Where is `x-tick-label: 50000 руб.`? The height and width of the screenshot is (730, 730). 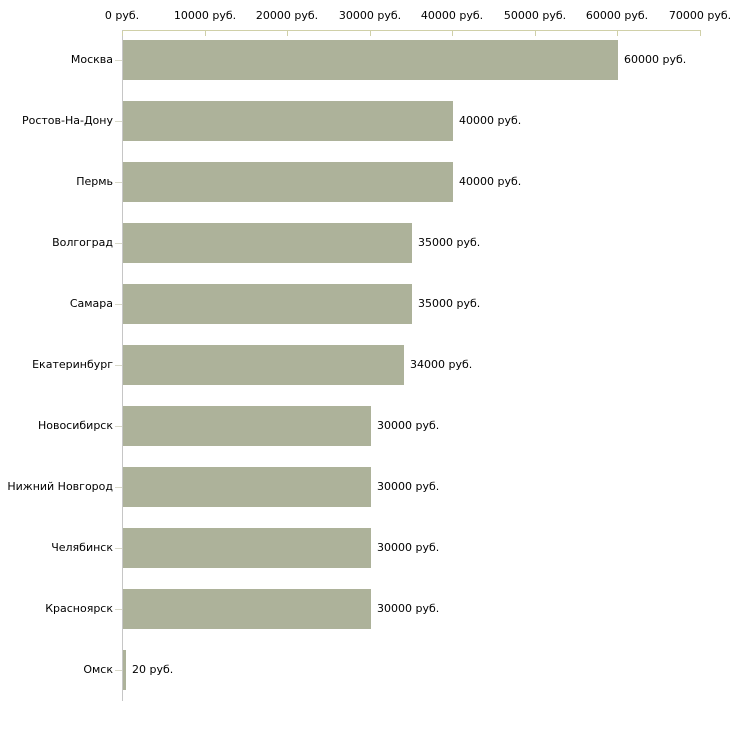
x-tick-label: 50000 руб. is located at coordinates (535, 15).